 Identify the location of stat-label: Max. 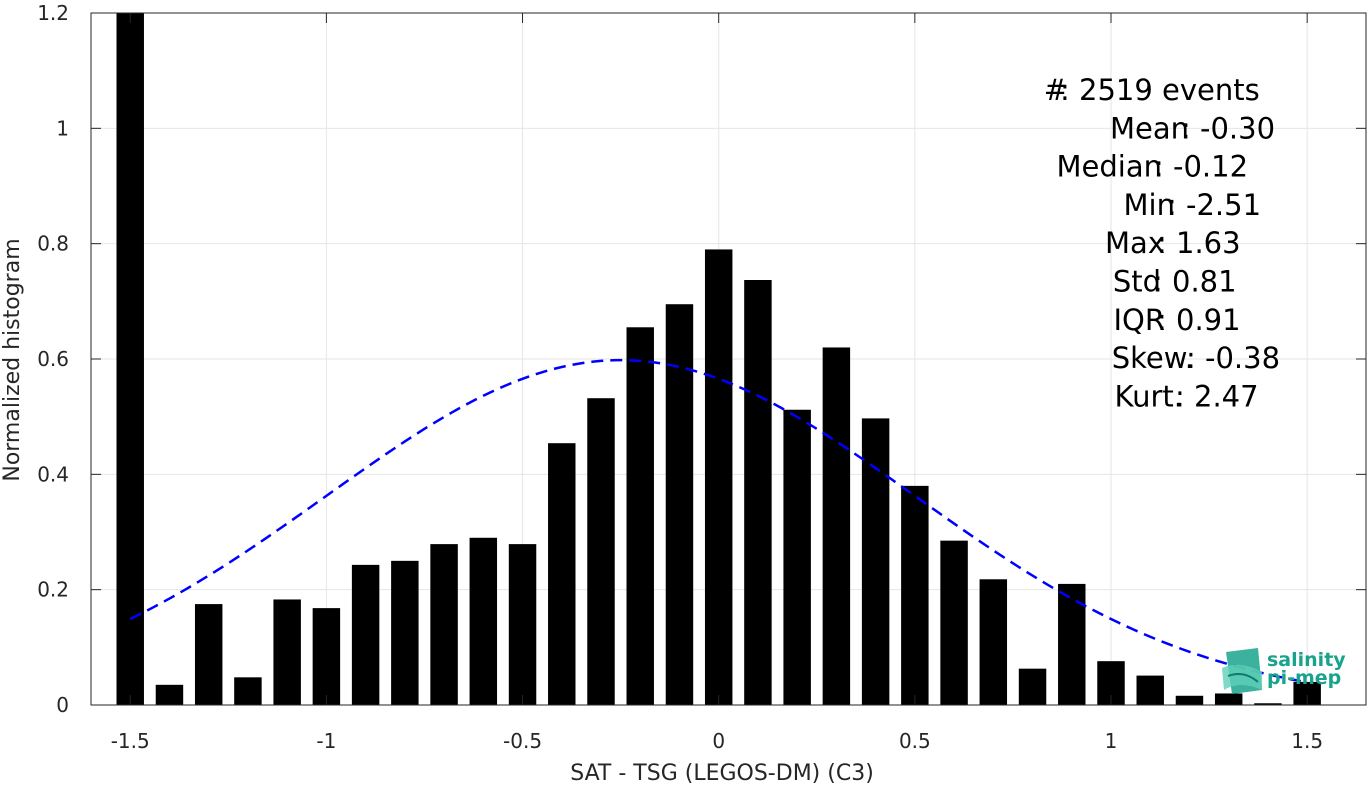
(1135, 243).